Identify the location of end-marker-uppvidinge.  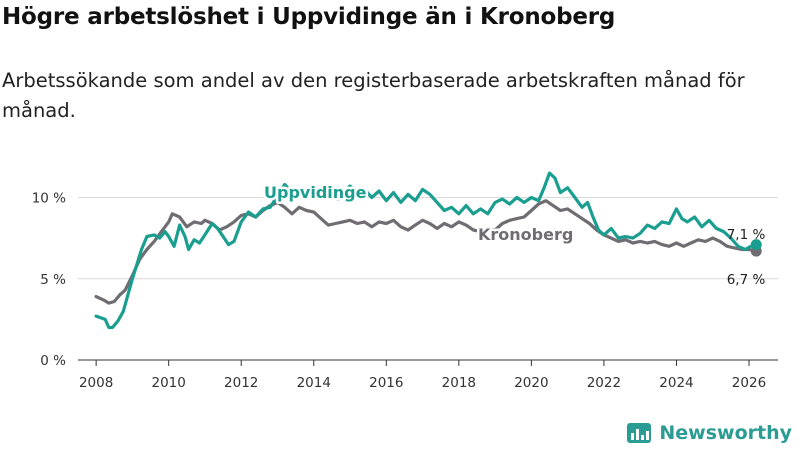
(756, 245).